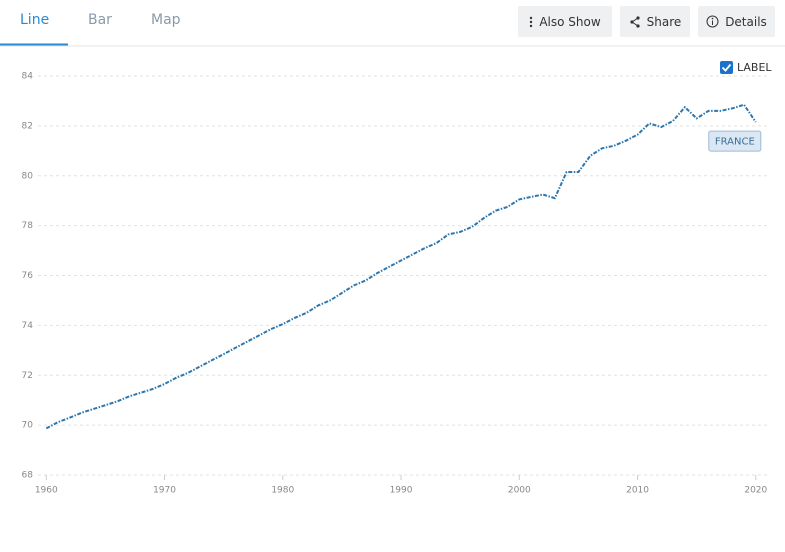 This screenshot has height=552, width=785. I want to click on y-tick-label: 70, so click(28, 426).